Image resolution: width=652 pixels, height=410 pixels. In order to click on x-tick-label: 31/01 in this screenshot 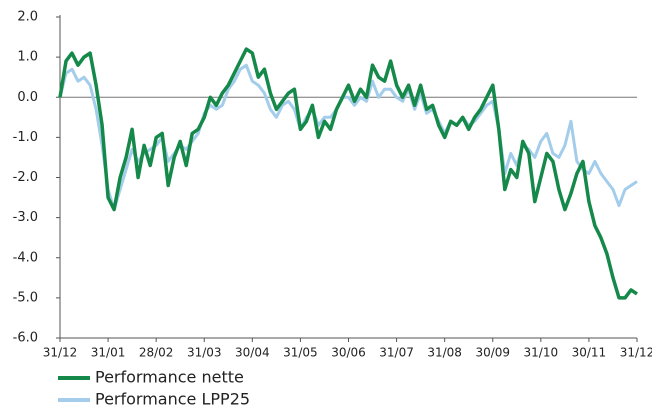, I will do `click(108, 353)`.